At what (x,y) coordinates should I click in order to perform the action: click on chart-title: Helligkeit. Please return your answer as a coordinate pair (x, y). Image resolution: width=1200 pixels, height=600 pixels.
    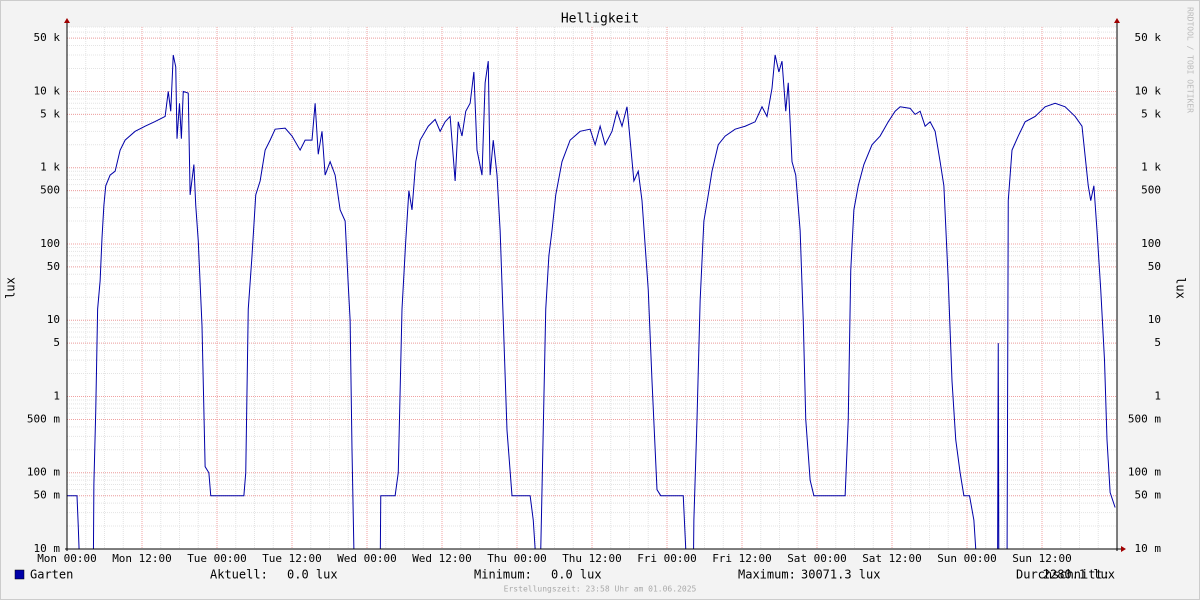
    Looking at the image, I should click on (600, 19).